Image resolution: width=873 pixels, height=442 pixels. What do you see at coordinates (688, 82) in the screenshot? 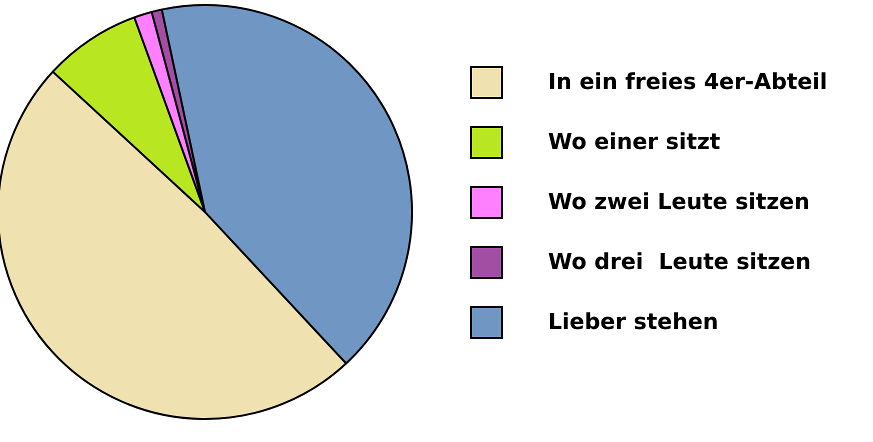
I see `legend-label: In ein freies 4er-Abteil` at bounding box center [688, 82].